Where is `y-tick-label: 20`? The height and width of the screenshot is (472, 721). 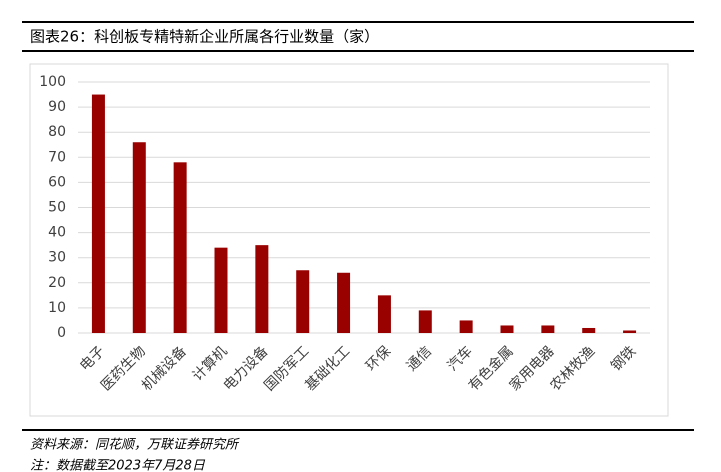 y-tick-label: 20 is located at coordinates (57, 283).